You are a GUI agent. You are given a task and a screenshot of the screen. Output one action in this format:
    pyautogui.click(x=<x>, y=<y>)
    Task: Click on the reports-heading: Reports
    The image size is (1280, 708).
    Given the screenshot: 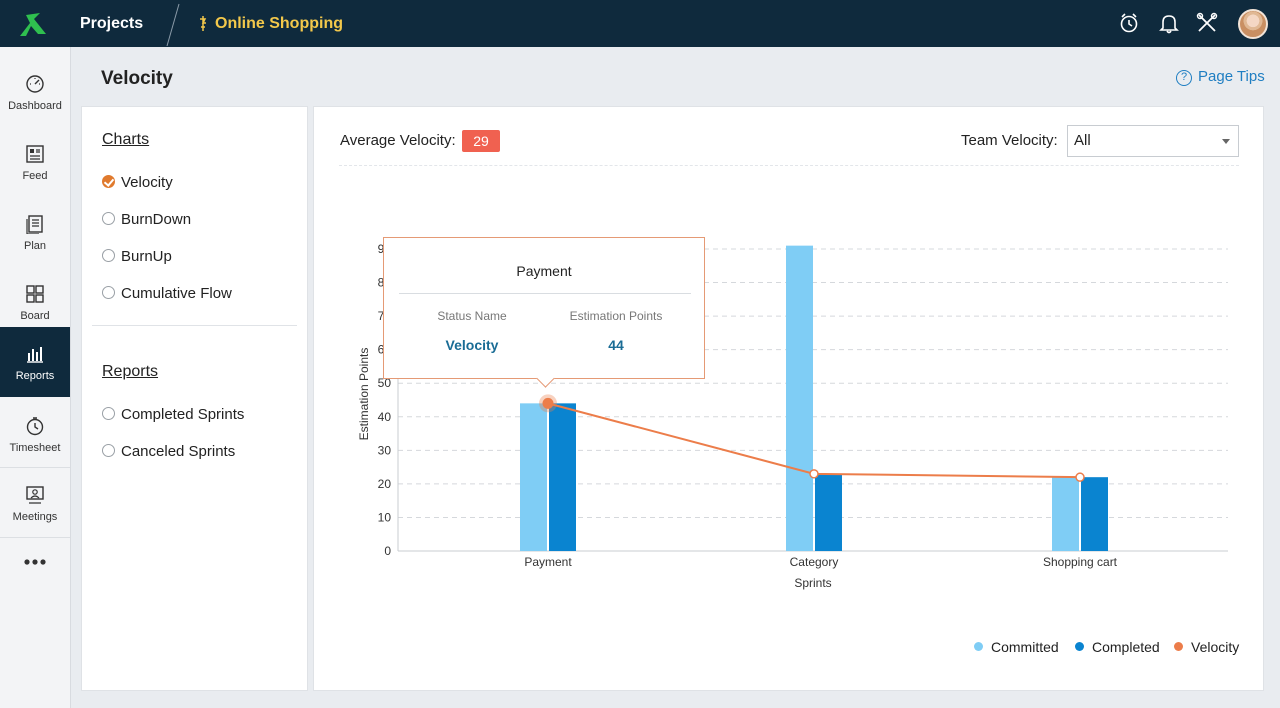 What is the action you would take?
    pyautogui.click(x=130, y=371)
    